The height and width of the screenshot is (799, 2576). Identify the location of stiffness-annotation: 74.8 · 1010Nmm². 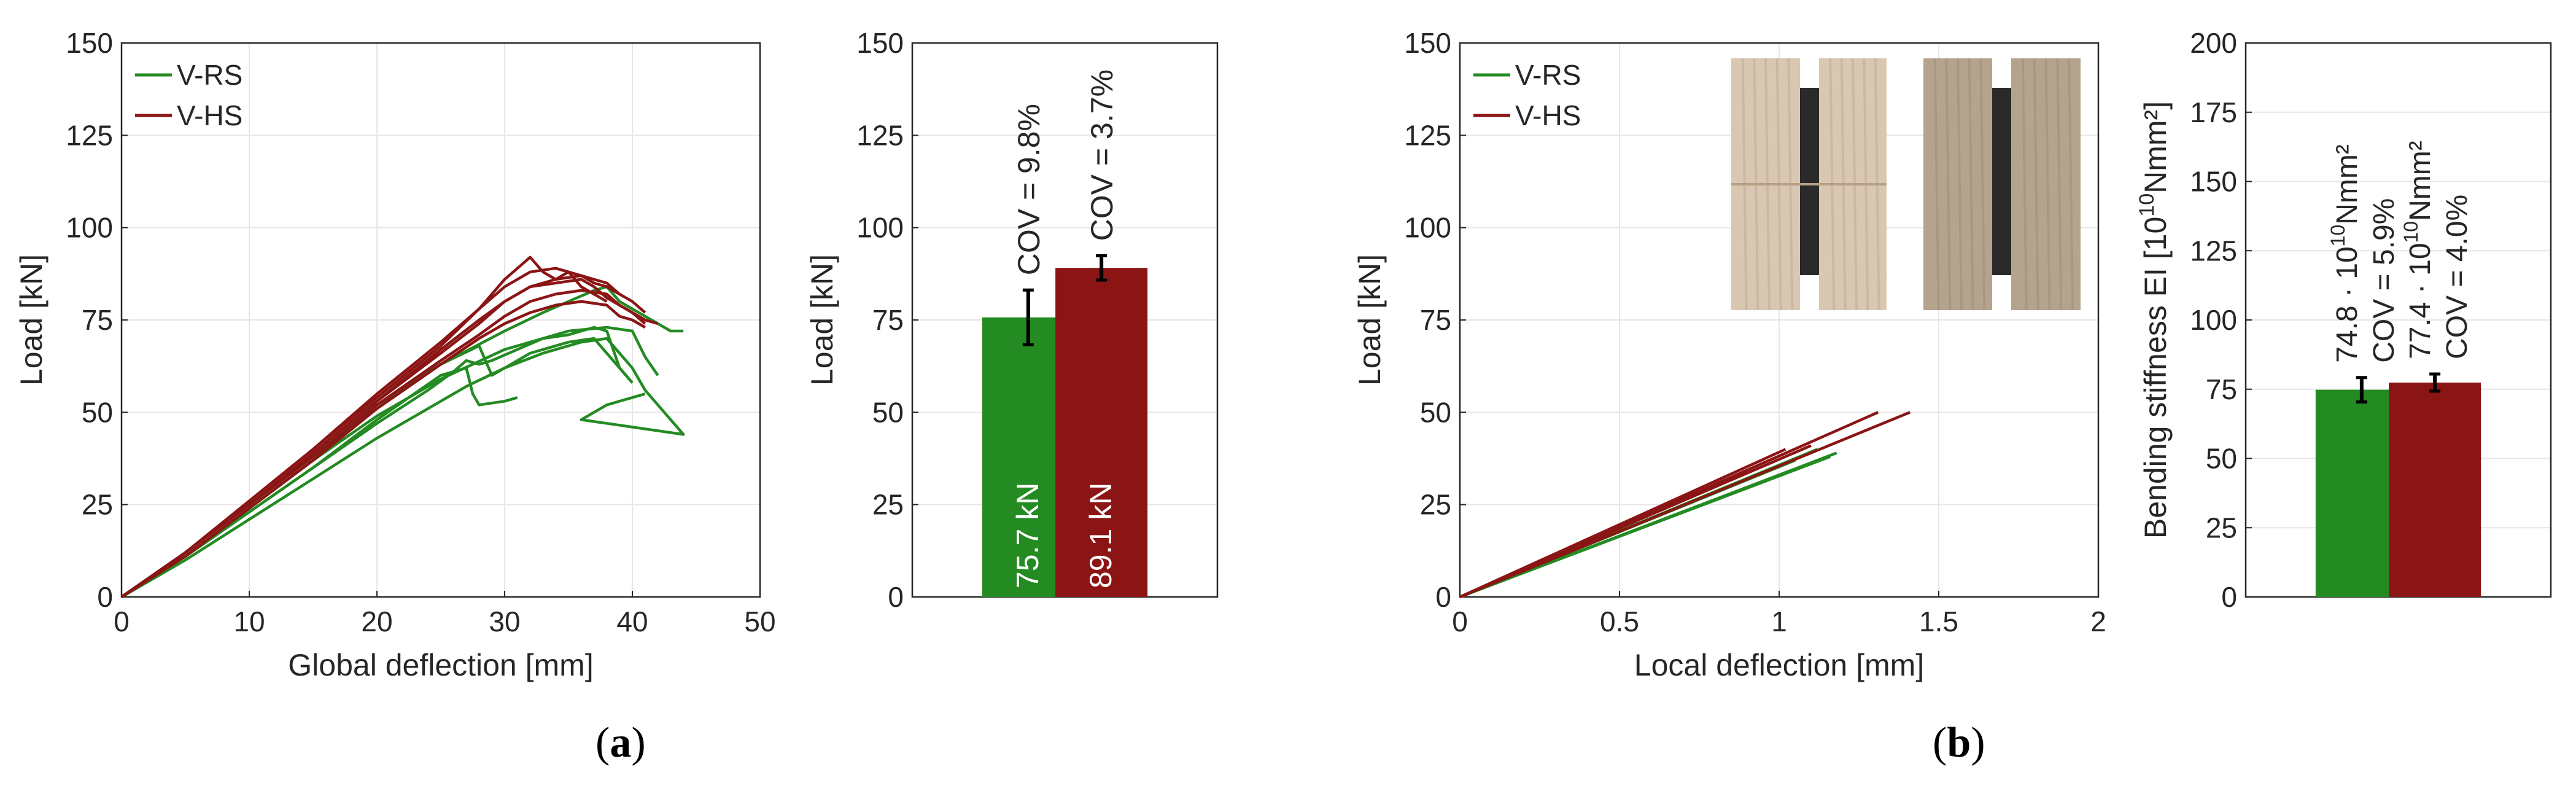
(2345, 253).